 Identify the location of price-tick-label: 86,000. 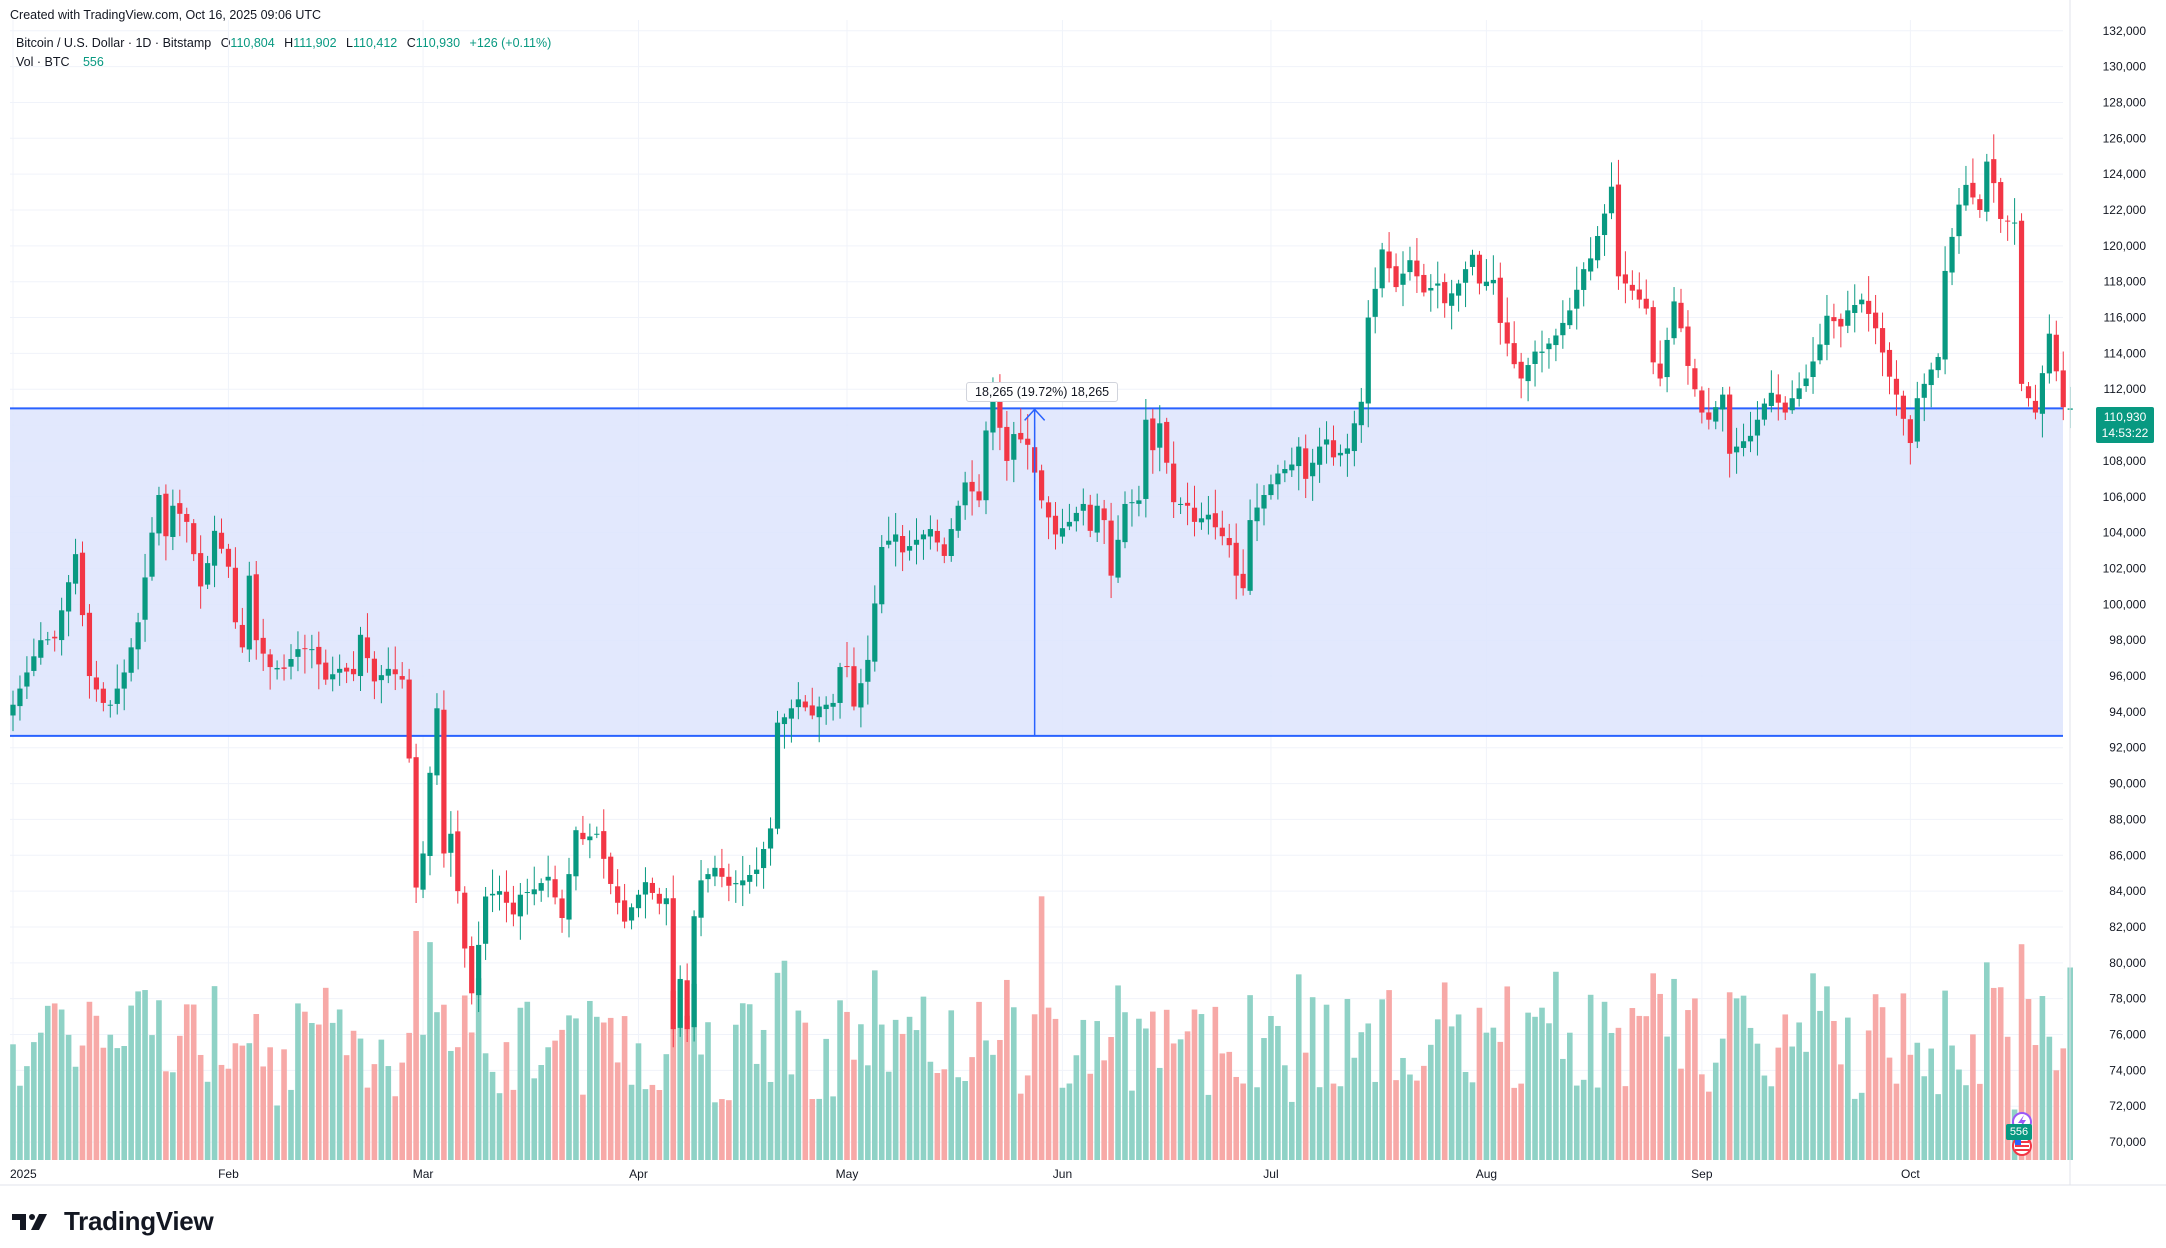
(2127, 855).